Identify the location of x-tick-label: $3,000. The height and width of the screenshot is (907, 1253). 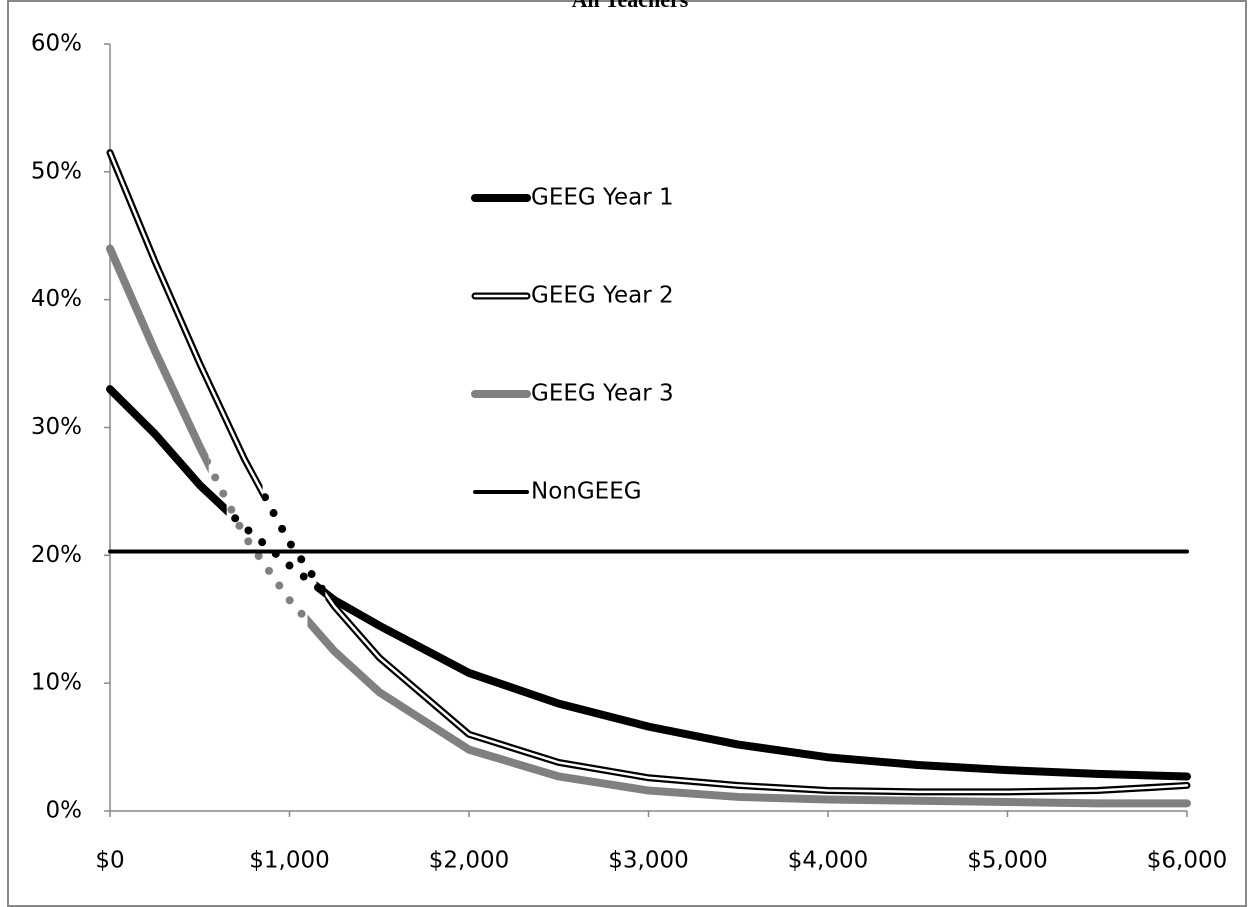
(648, 861).